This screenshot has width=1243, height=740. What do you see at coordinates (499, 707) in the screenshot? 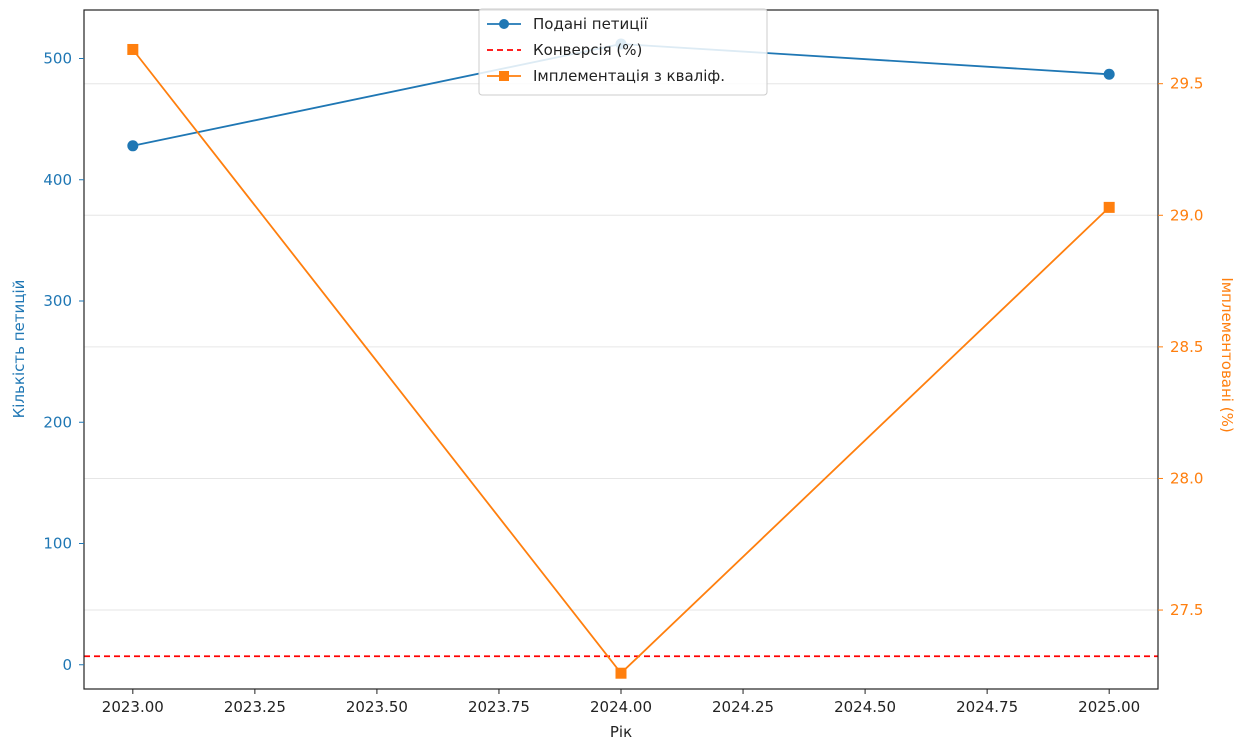
I see `x-tick-label: 2023.75` at bounding box center [499, 707].